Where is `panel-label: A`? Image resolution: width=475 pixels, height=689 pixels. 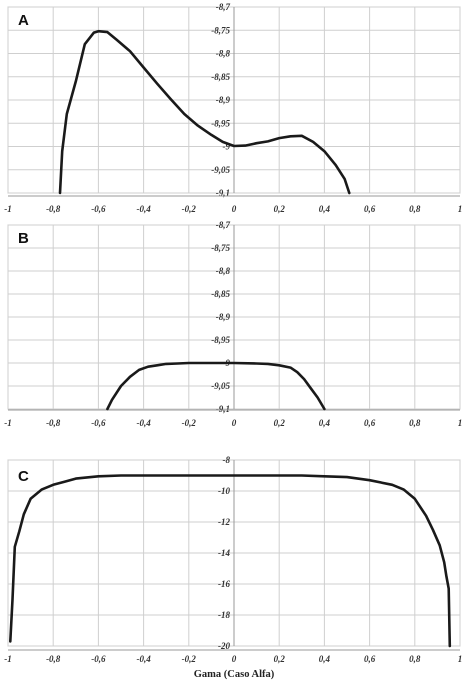 panel-label: A is located at coordinates (23, 20).